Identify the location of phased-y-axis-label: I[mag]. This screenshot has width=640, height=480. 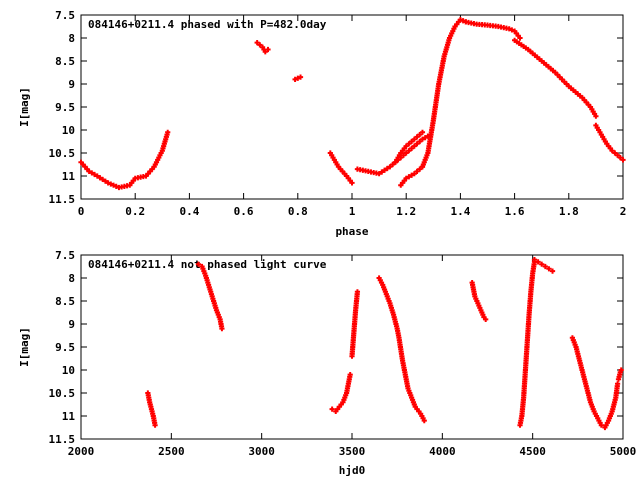
(24, 107).